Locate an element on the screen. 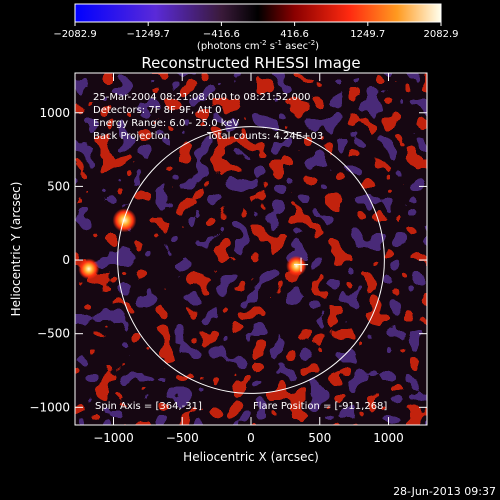 This screenshot has height=500, width=500. x-tick-label: 1000 is located at coordinates (388, 438).